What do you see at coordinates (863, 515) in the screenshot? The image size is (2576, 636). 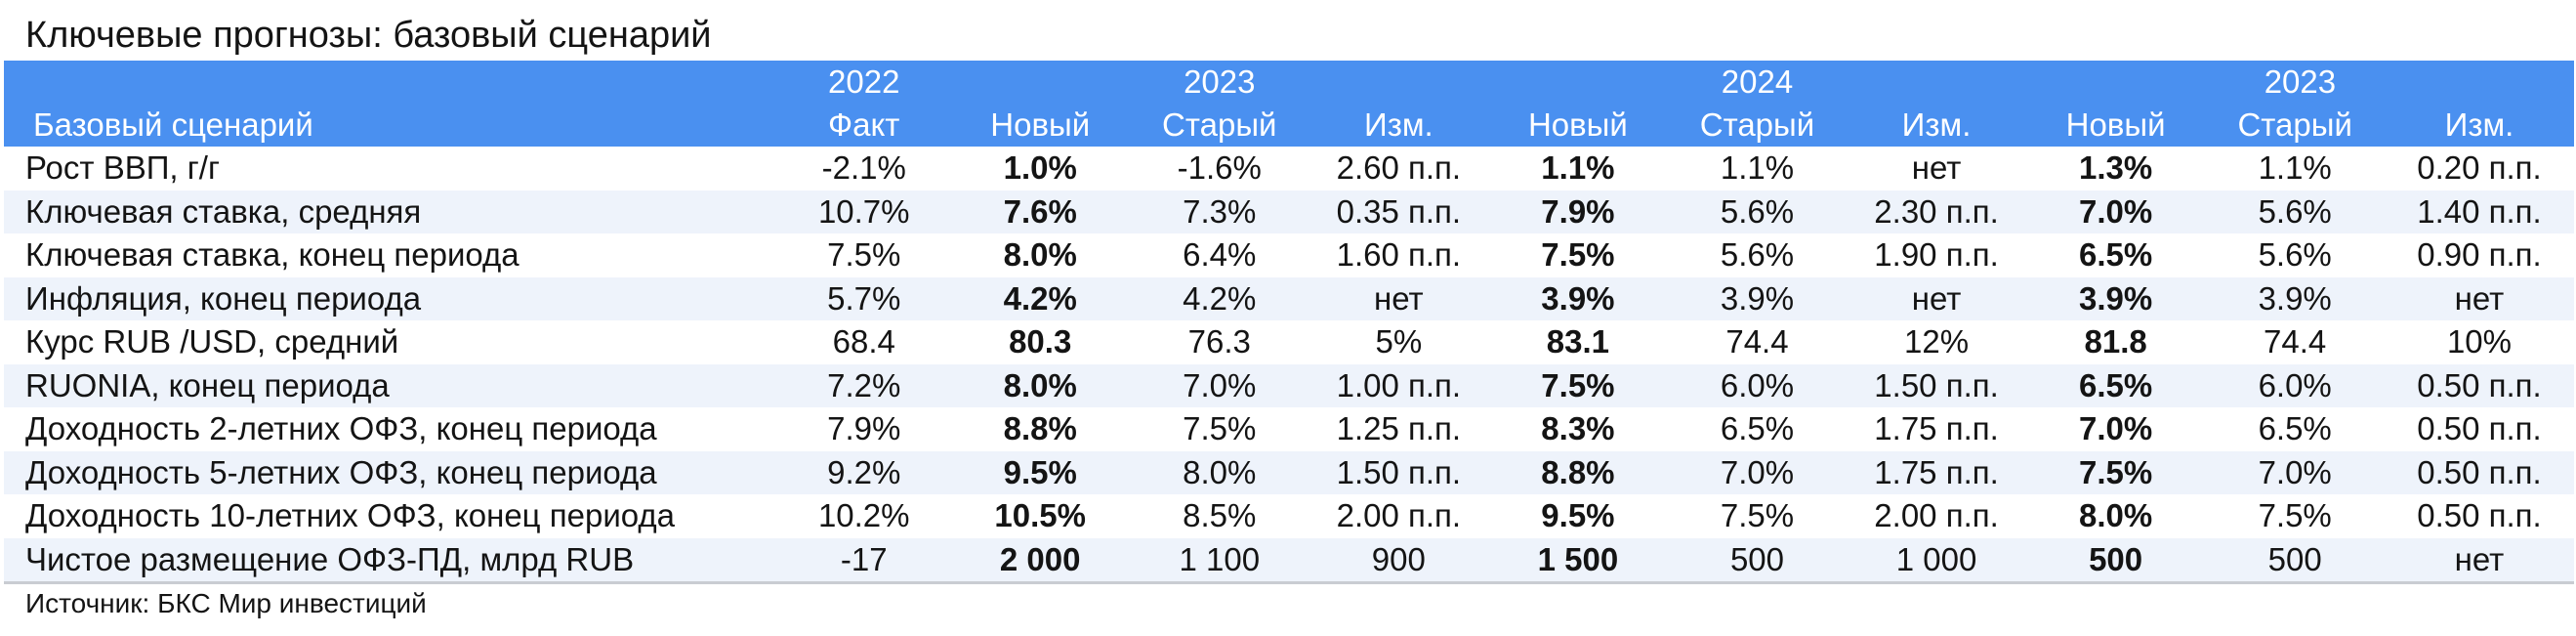 I see `cell-fact: 10.2%` at bounding box center [863, 515].